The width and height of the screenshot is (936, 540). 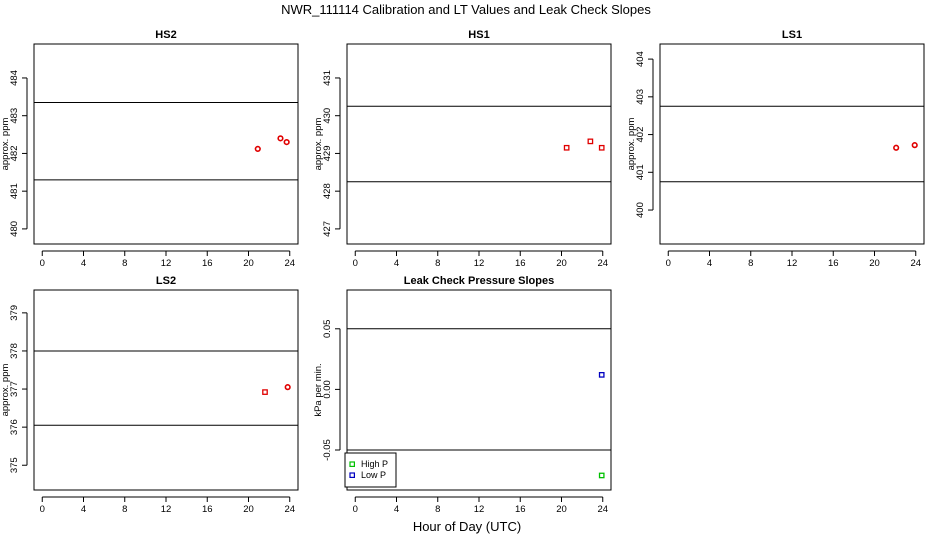 I want to click on y-tick-label: 482, so click(x=14, y=154).